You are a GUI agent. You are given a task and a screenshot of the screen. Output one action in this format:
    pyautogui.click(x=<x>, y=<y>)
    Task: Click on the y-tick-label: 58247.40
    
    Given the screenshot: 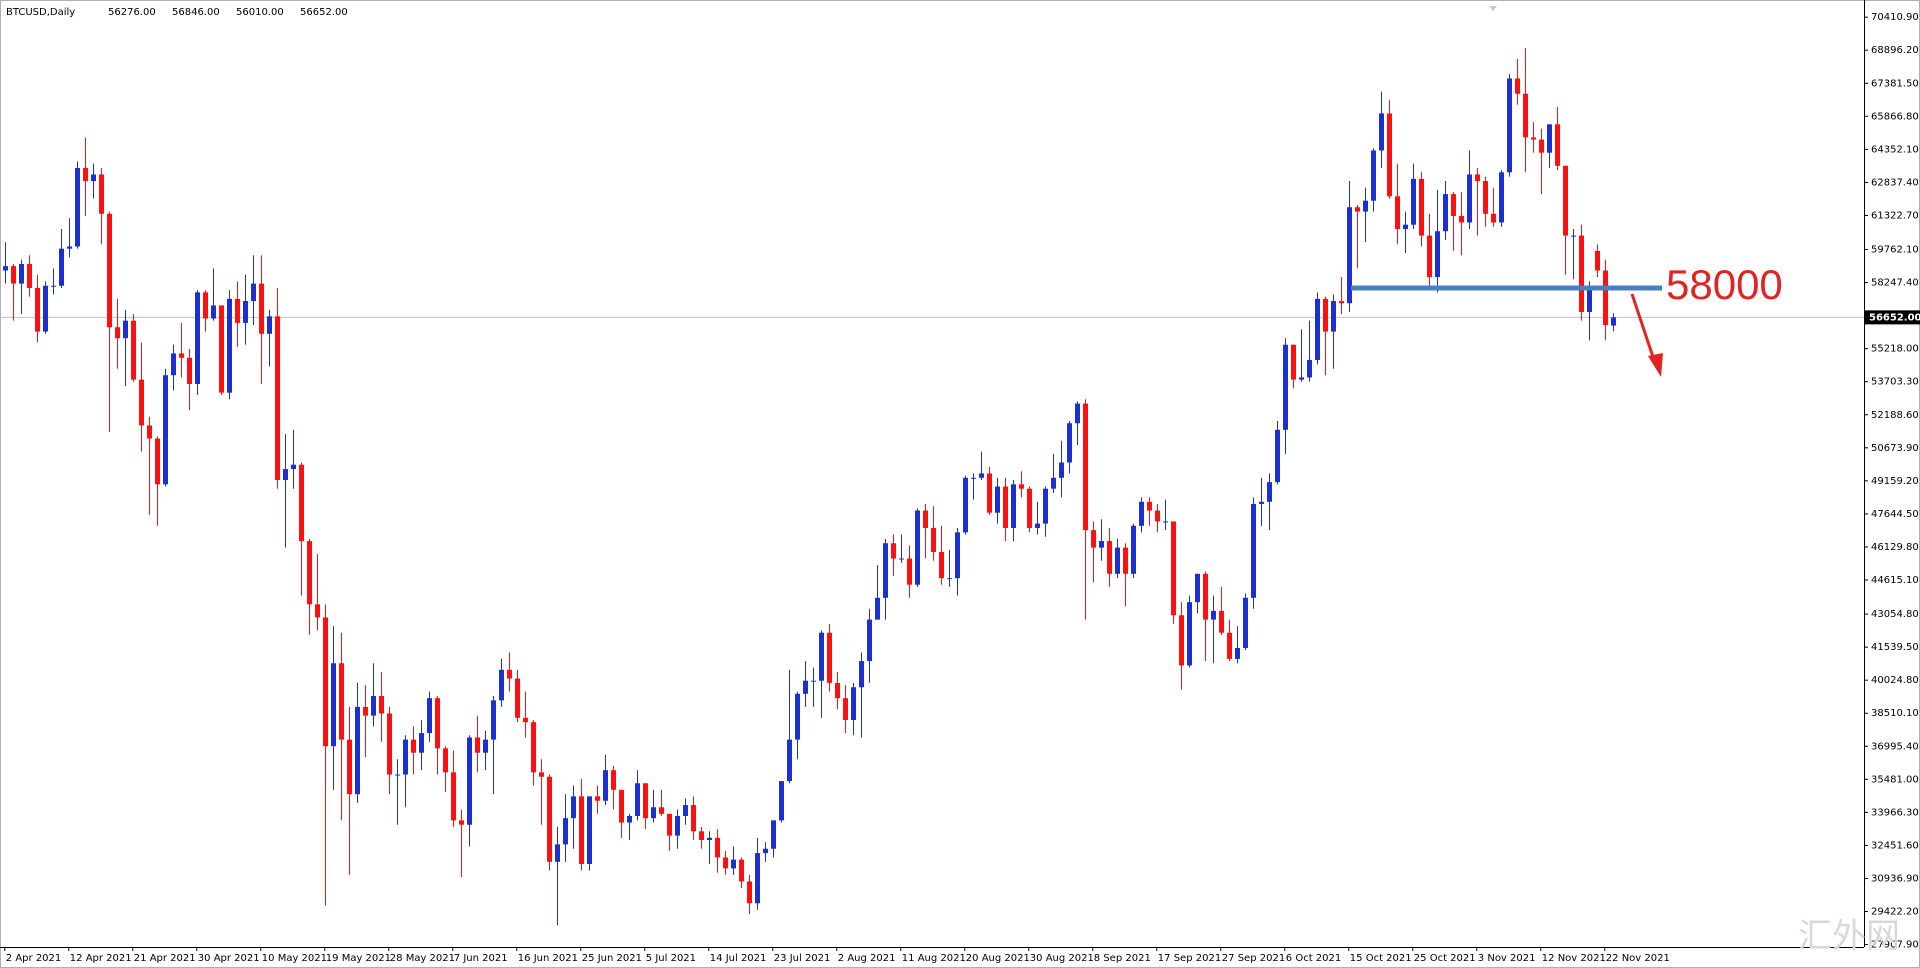 What is the action you would take?
    pyautogui.click(x=1895, y=283)
    